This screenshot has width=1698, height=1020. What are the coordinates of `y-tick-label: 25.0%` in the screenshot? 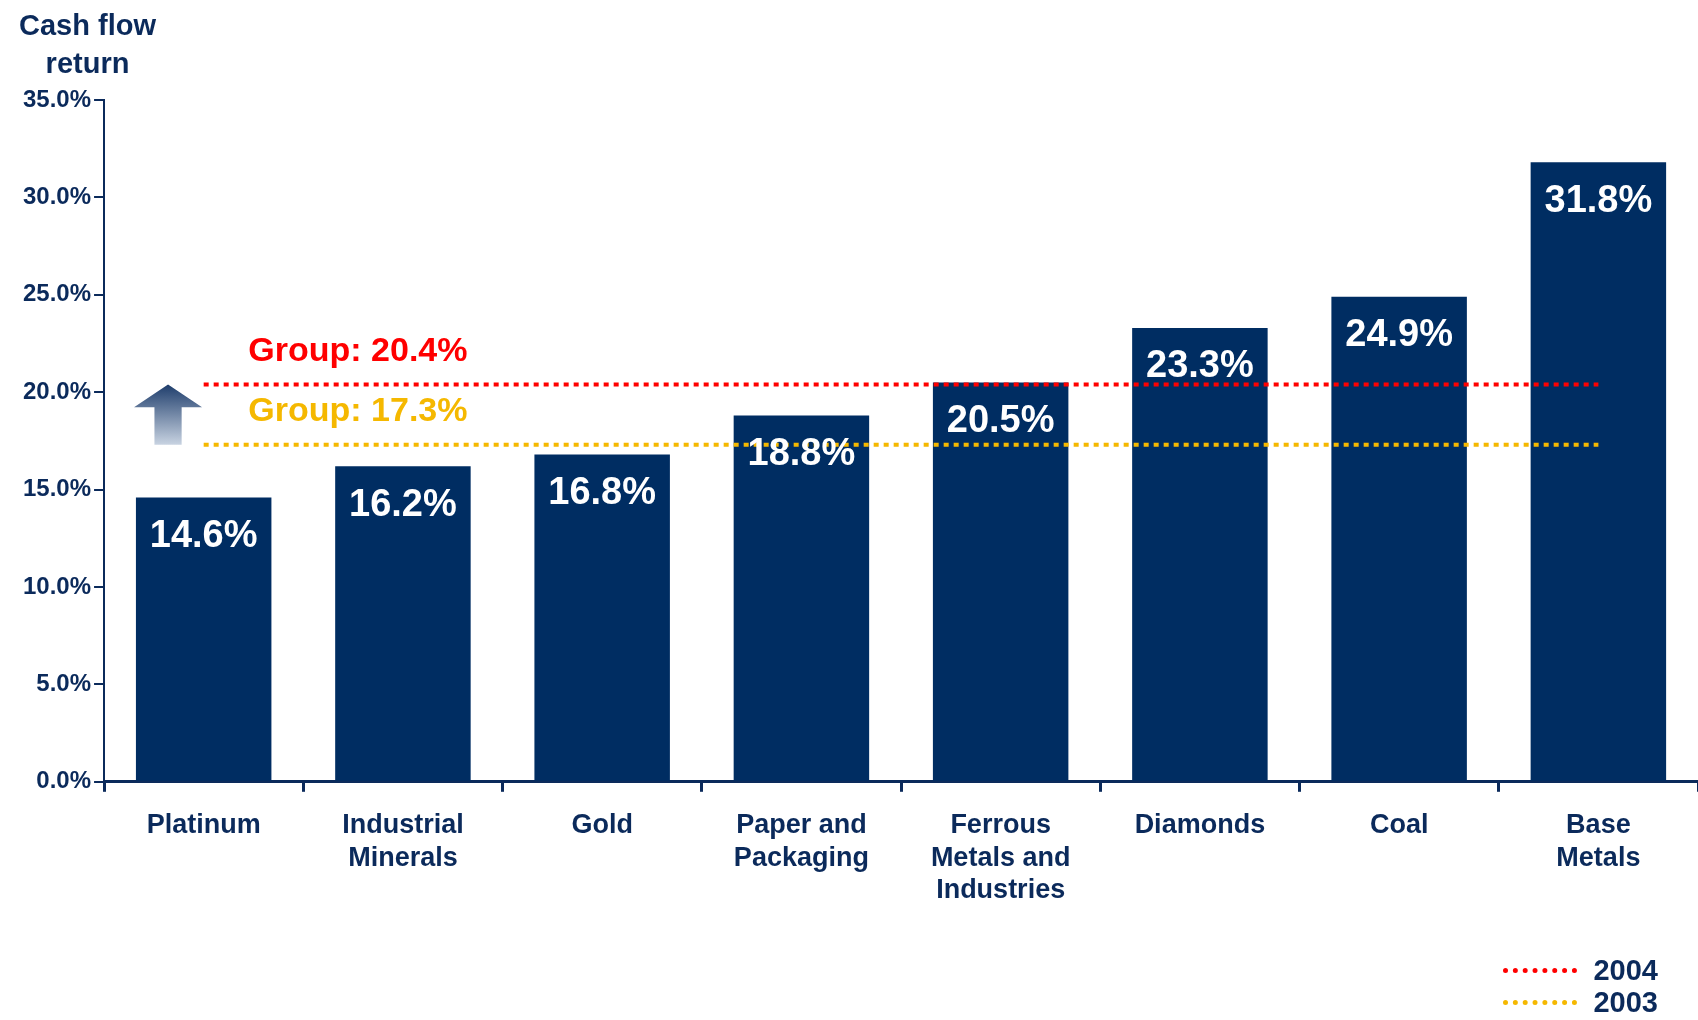 It's located at (57, 293).